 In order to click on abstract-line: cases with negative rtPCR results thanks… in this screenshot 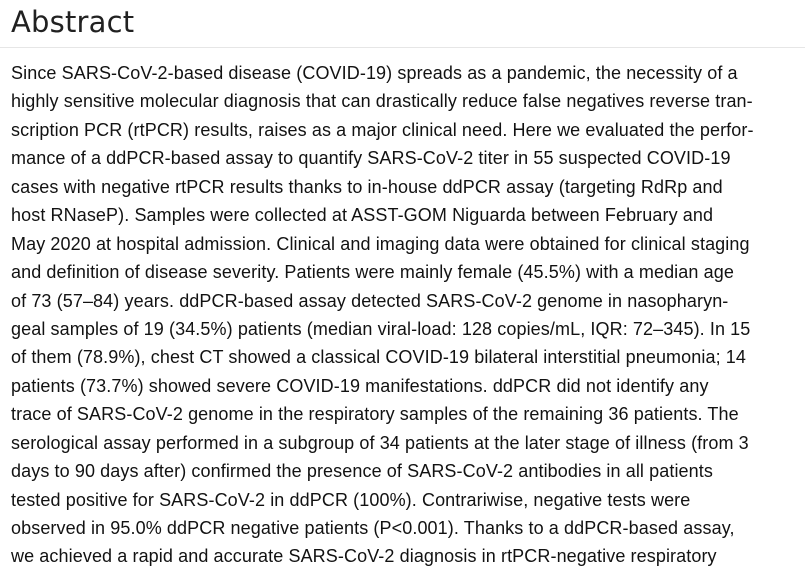, I will do `click(367, 186)`.